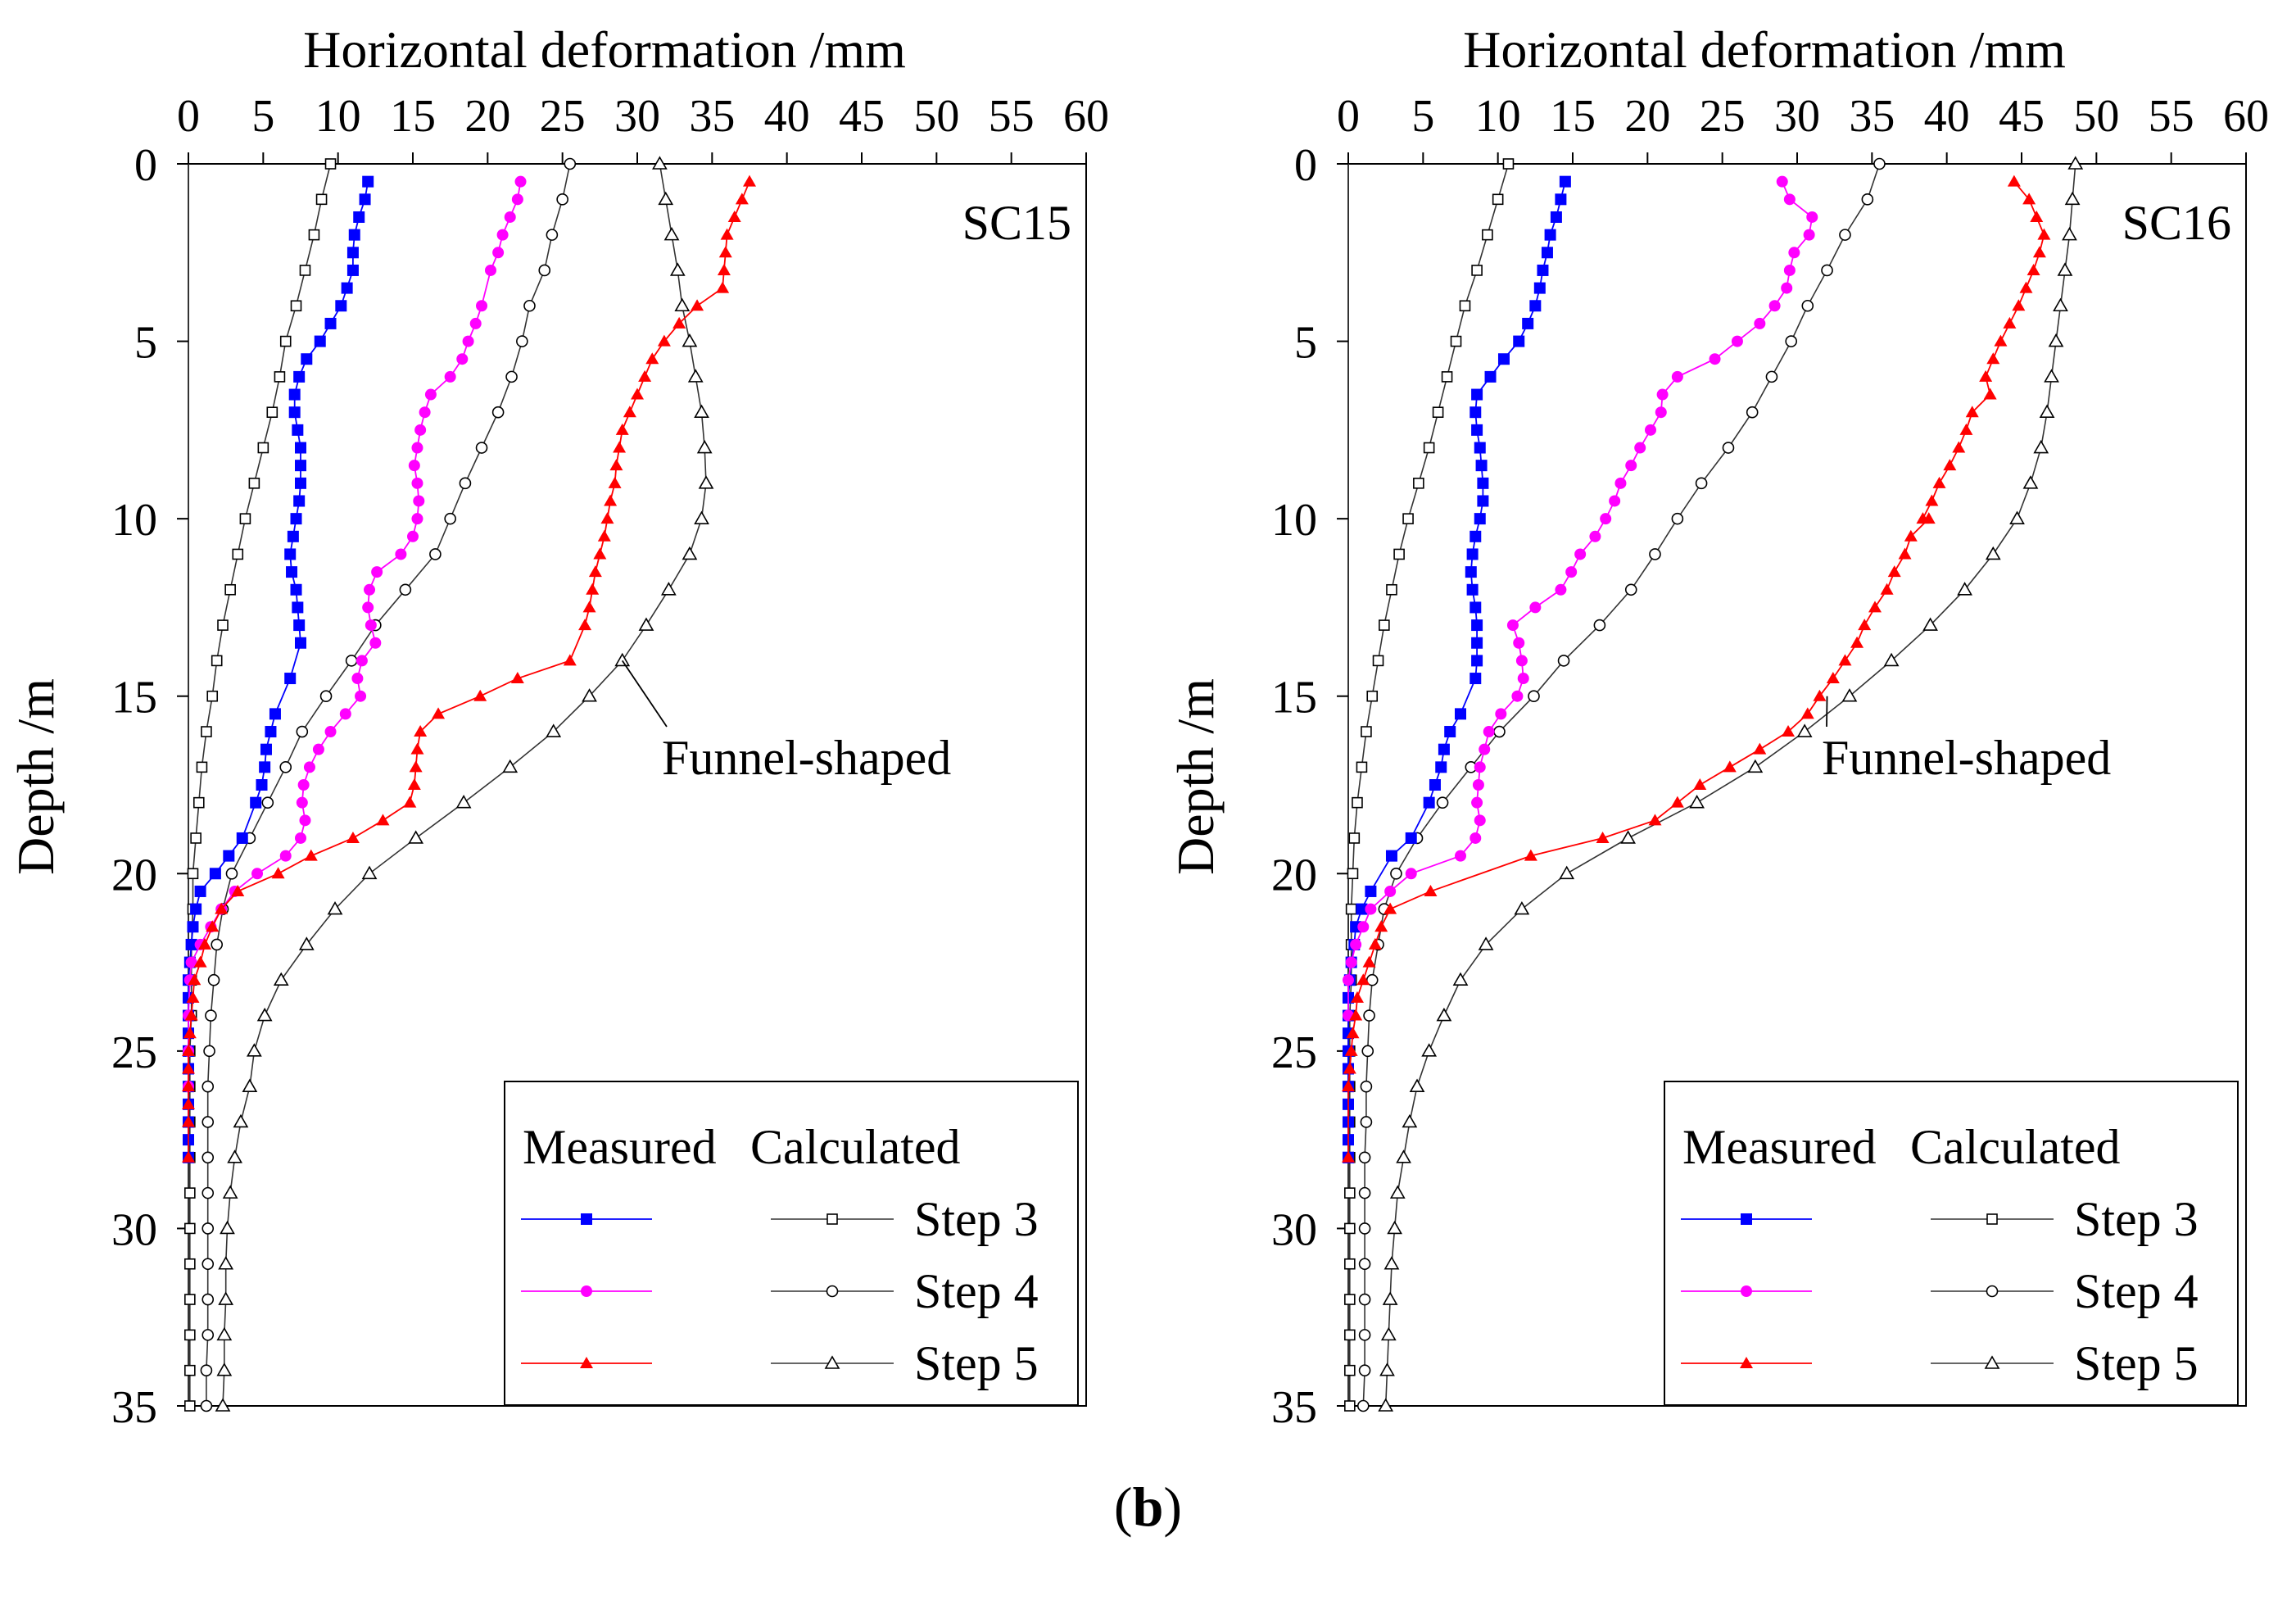 This screenshot has height=1605, width=2296. What do you see at coordinates (976, 1219) in the screenshot?
I see `legend-entry-label: Step 3` at bounding box center [976, 1219].